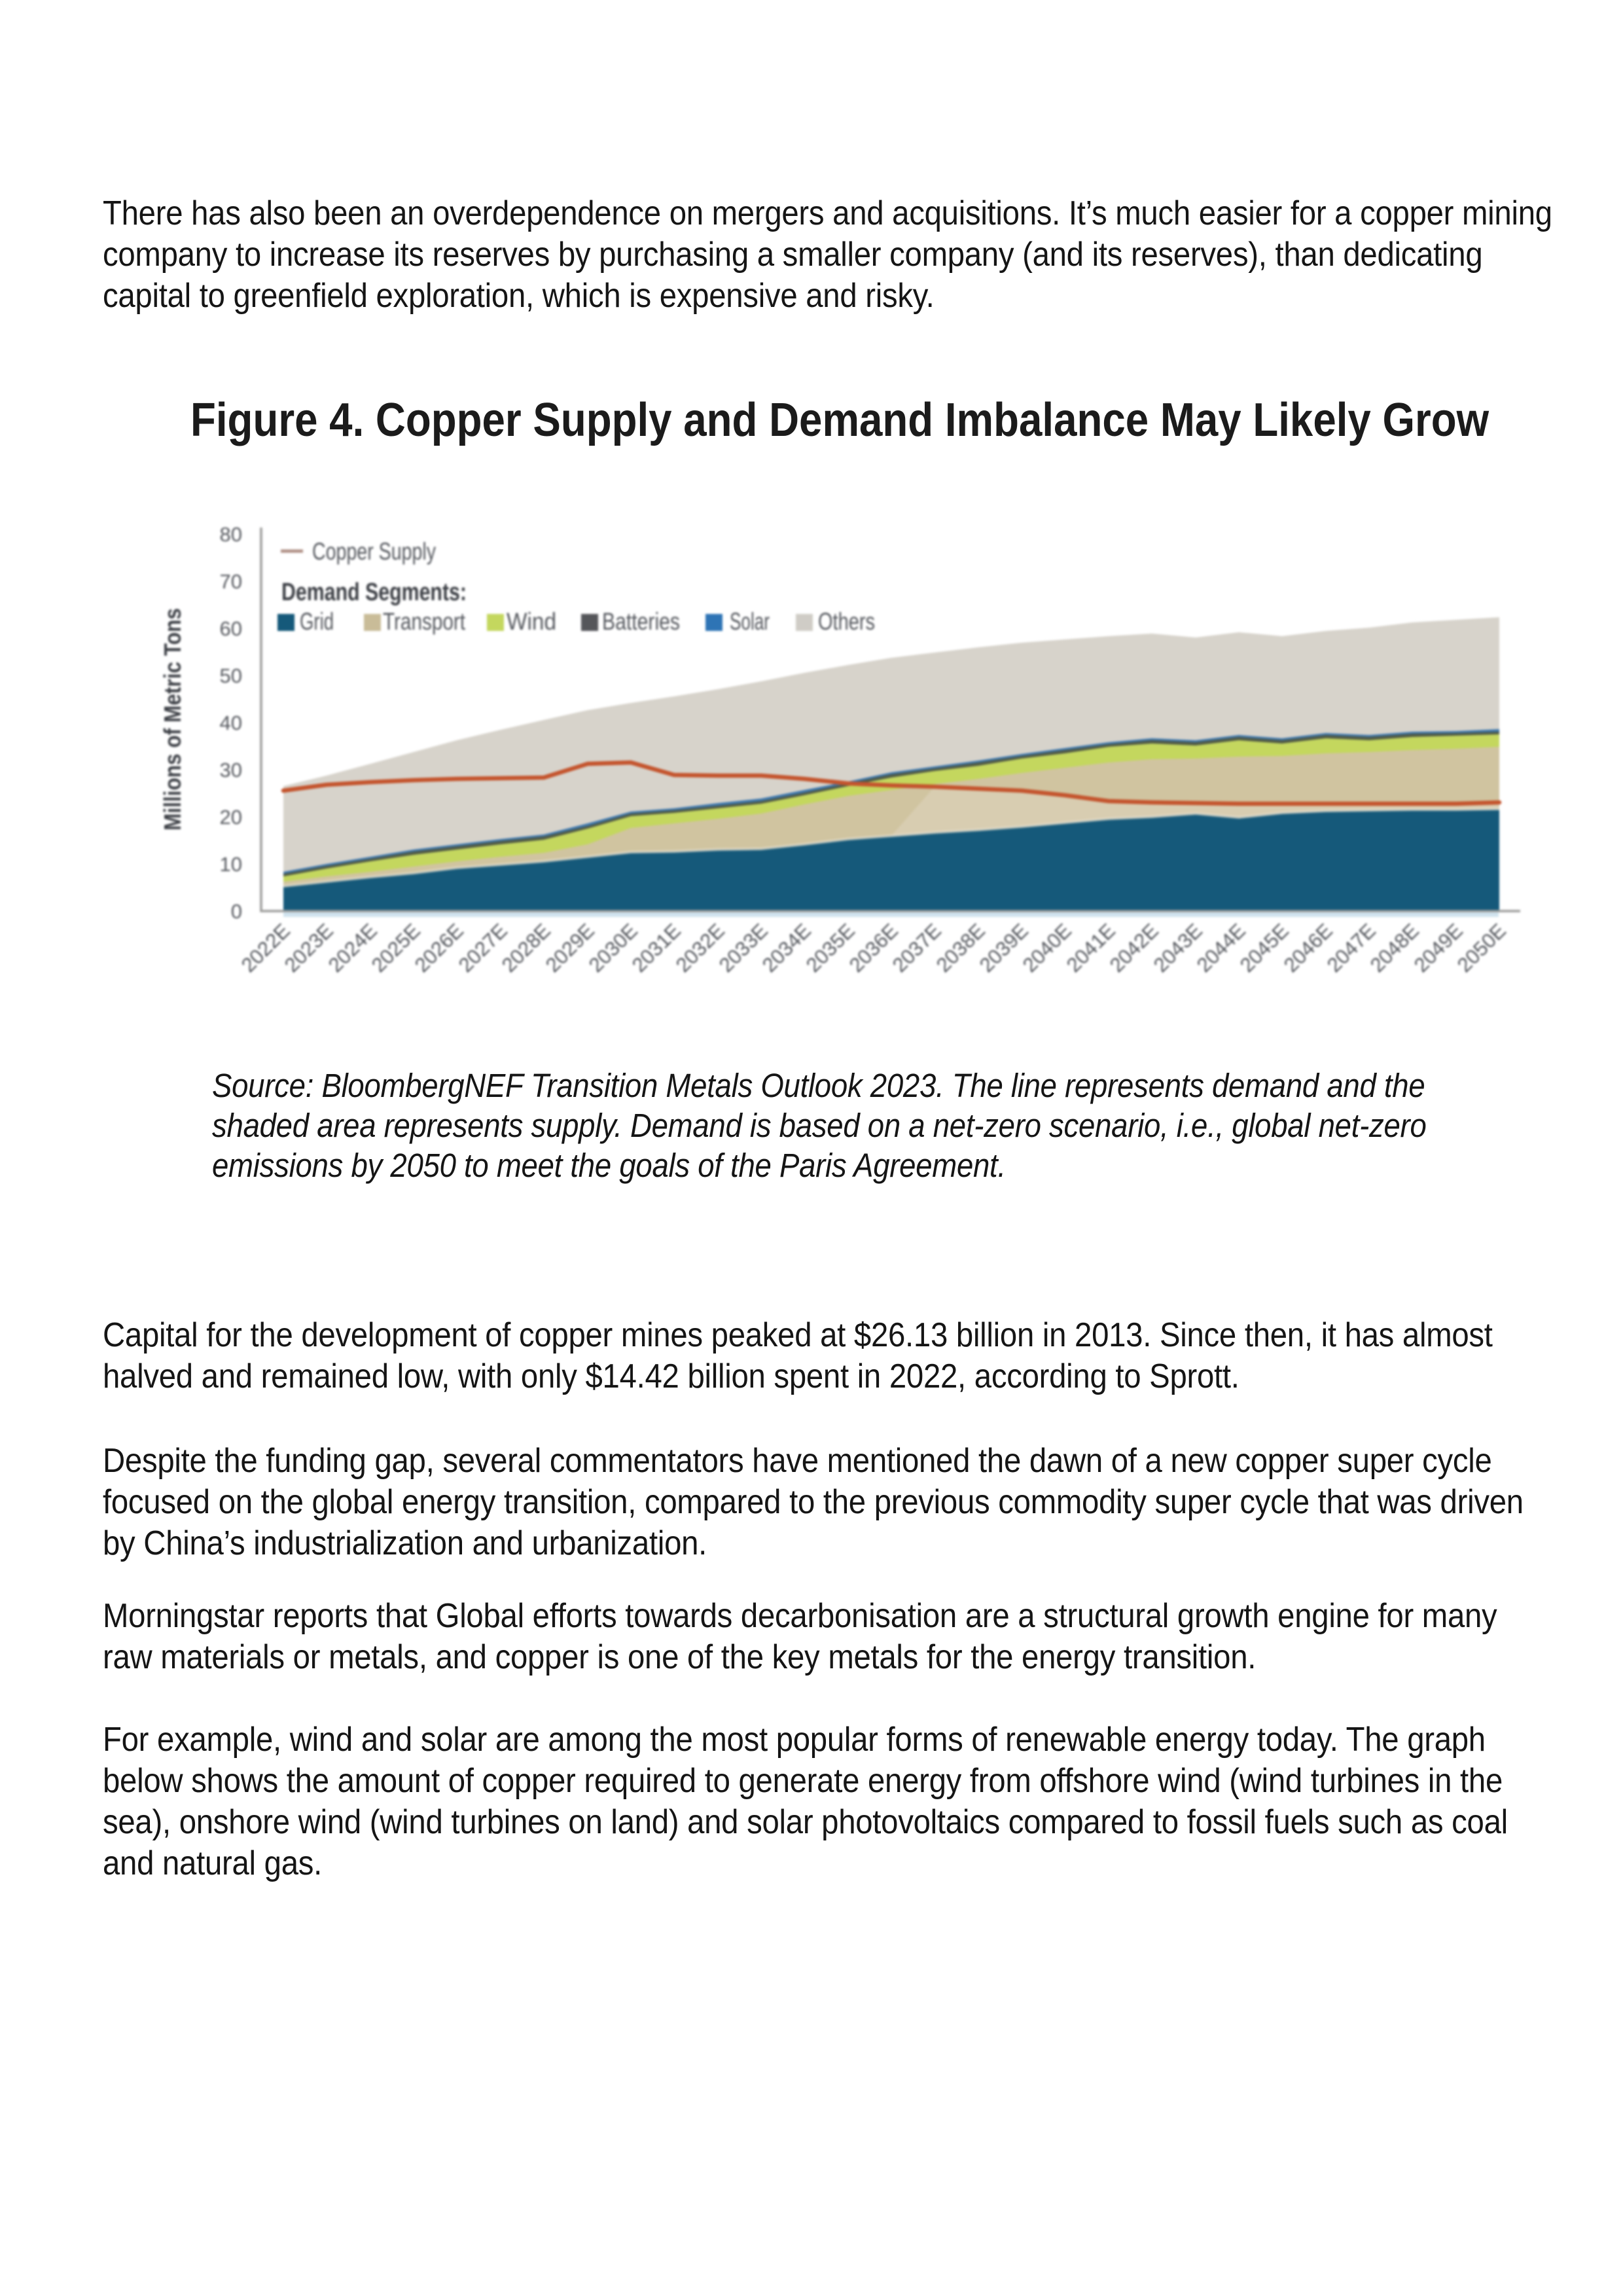 This screenshot has height=2296, width=1623. I want to click on svg-text: 2038E, so click(961, 948).